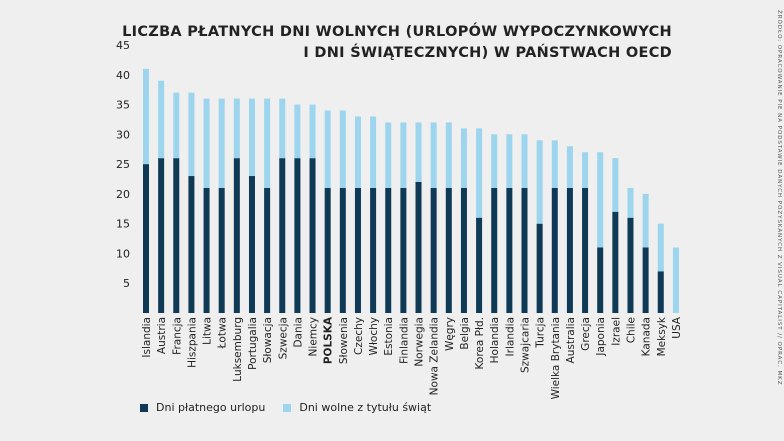 The height and width of the screenshot is (441, 784). Describe the element at coordinates (420, 342) in the screenshot. I see `x-tick-label: Norwegia` at that location.